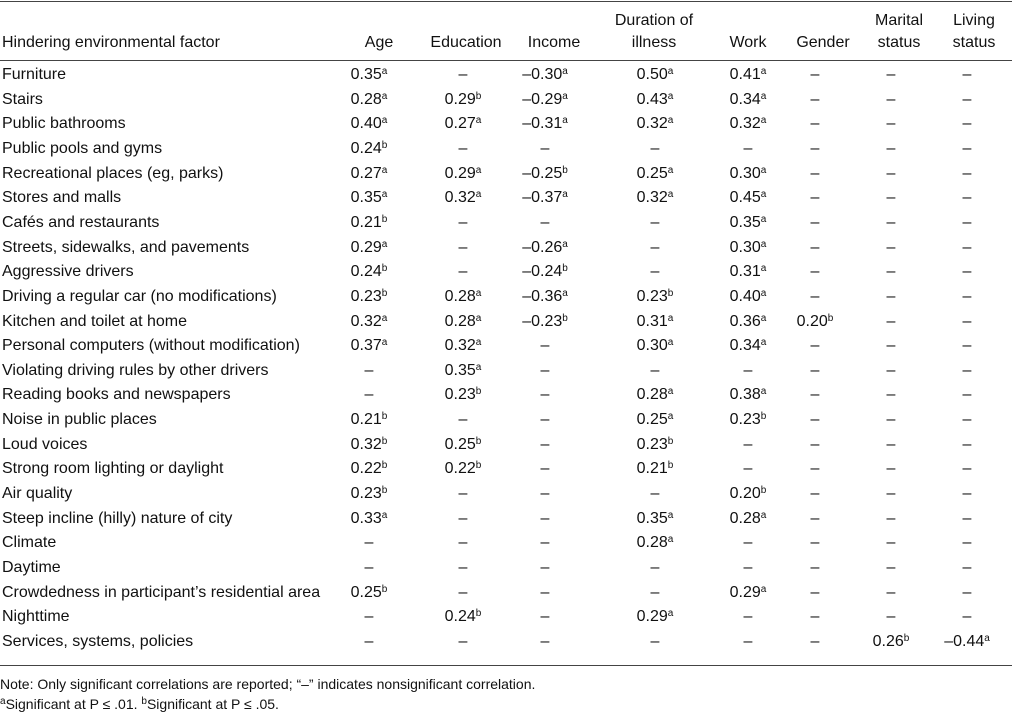 The width and height of the screenshot is (1012, 715). Describe the element at coordinates (460, 124) in the screenshot. I see `cell-value: 0.27` at that location.